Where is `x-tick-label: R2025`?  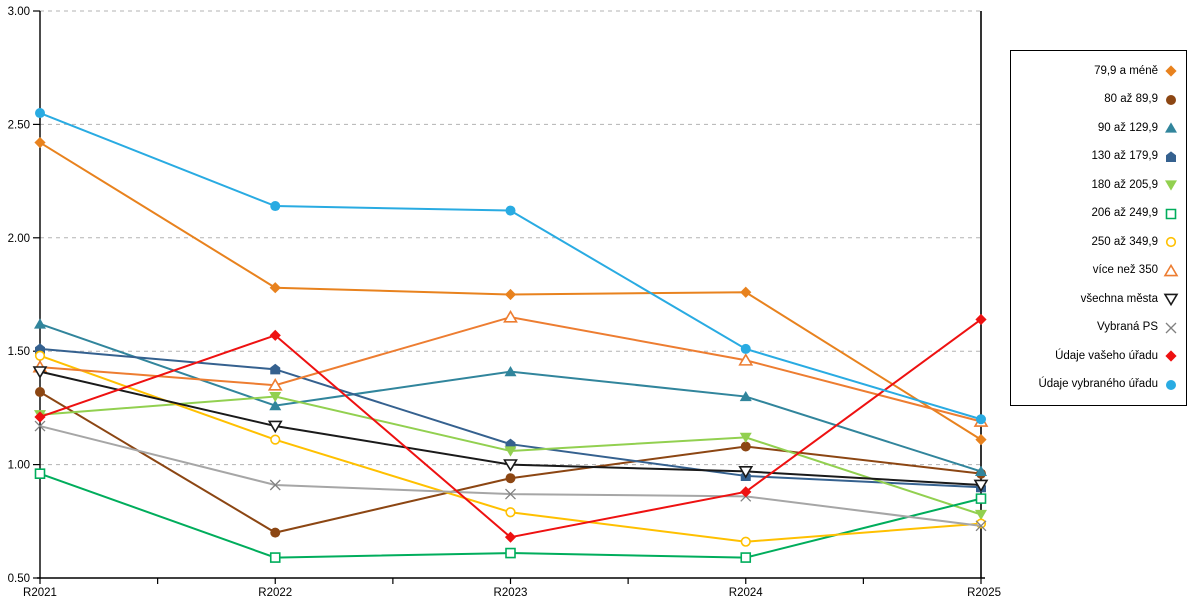 x-tick-label: R2025 is located at coordinates (984, 593).